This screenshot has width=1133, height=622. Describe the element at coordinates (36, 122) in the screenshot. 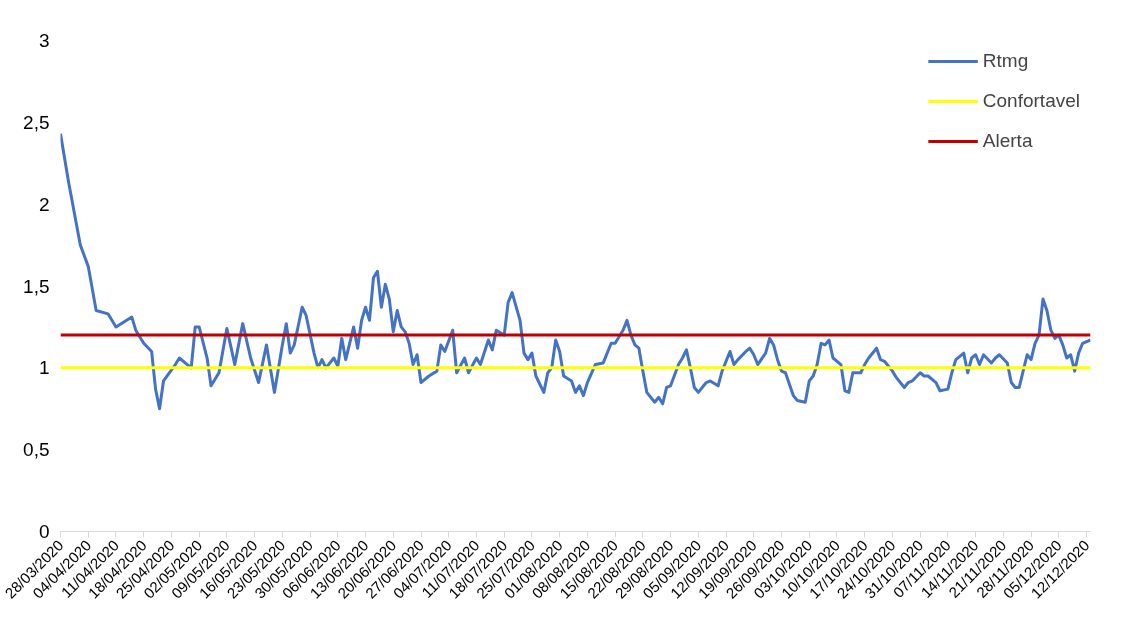

I see `y-tick-label: 2,5` at that location.